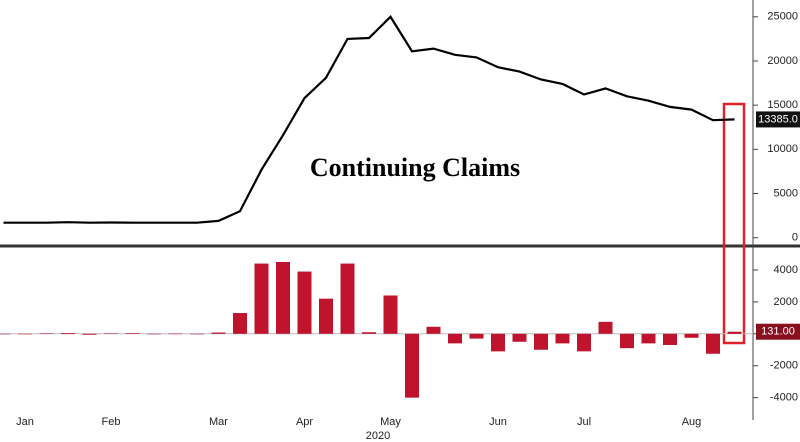 Image resolution: width=800 pixels, height=442 pixels. What do you see at coordinates (415, 167) in the screenshot?
I see `chart-title: Continuing Claims` at bounding box center [415, 167].